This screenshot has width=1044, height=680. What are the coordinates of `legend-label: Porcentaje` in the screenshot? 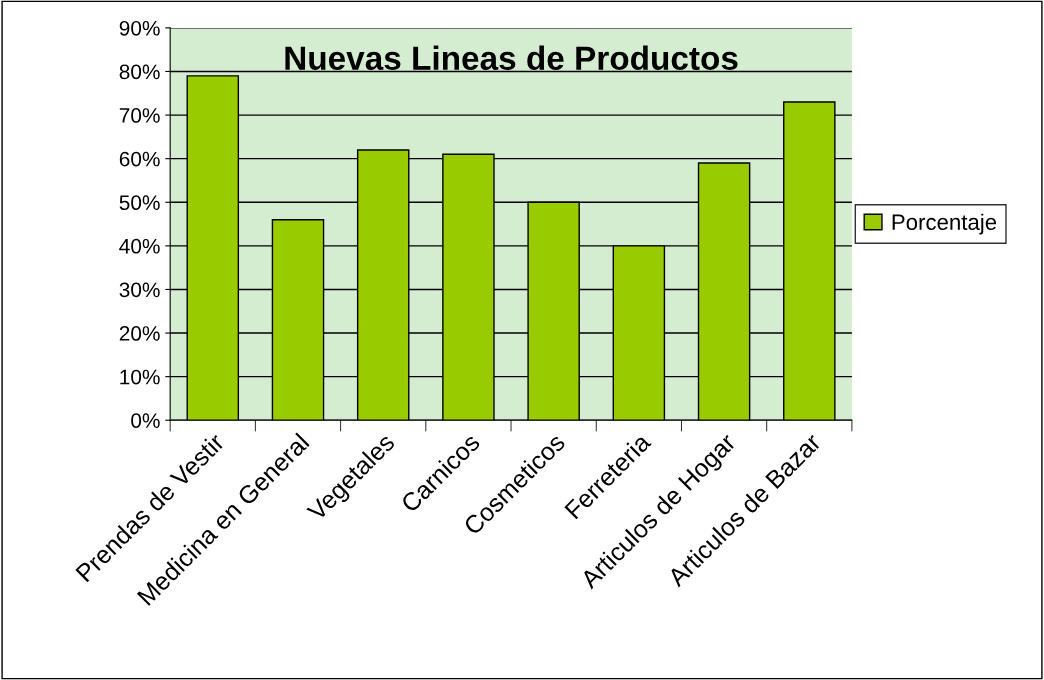 It's located at (944, 224).